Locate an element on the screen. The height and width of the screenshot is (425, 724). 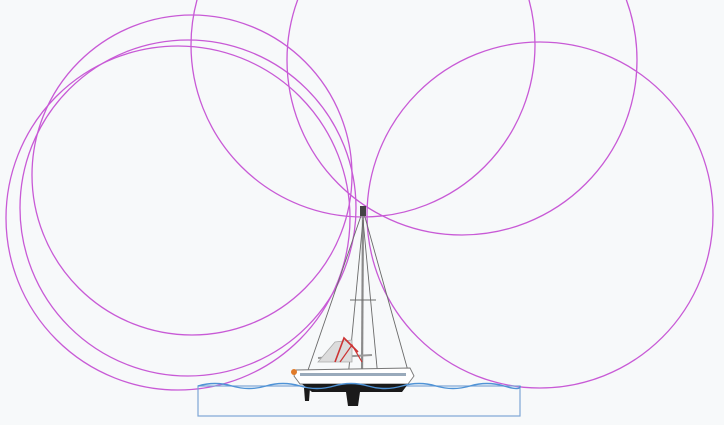
rudder is located at coordinates (307, 394).